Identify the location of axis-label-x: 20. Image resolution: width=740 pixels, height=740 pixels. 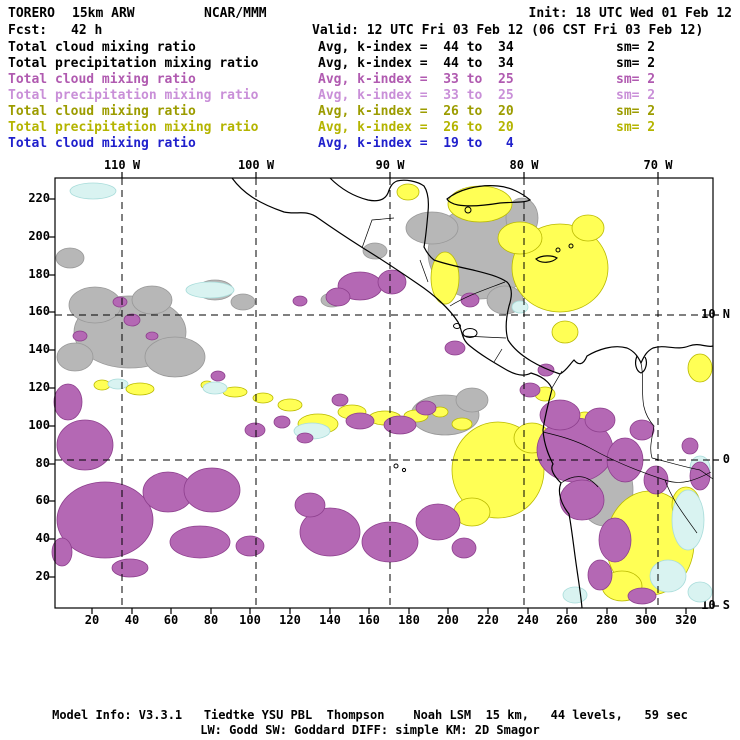
(92, 620).